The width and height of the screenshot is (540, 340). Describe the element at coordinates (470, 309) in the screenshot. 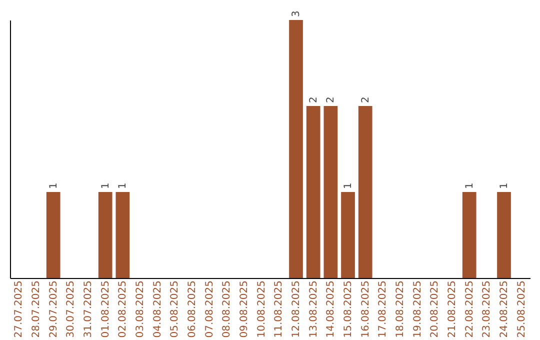

I see `x-tick-label: 22.08.2025` at that location.